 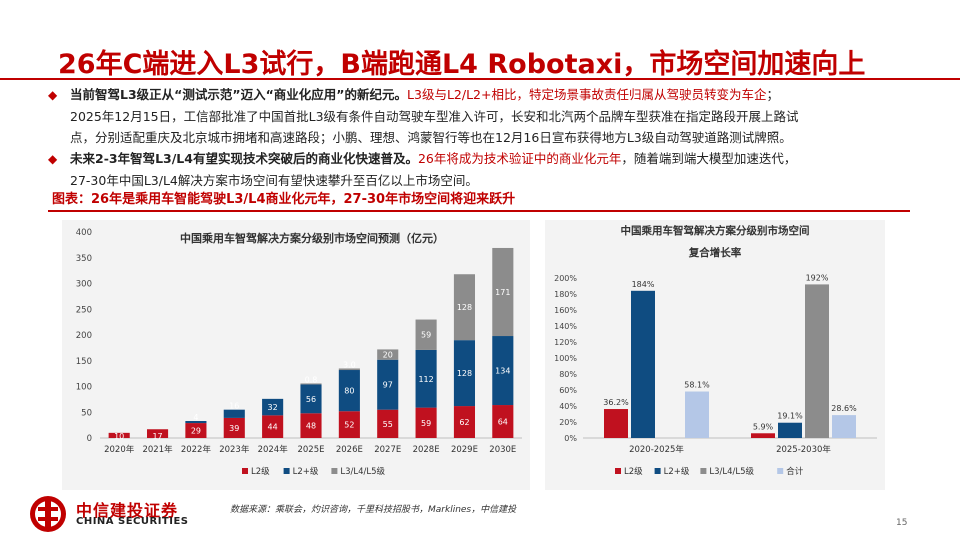 What do you see at coordinates (306, 471) in the screenshot?
I see `legend-label: L2+级` at bounding box center [306, 471].